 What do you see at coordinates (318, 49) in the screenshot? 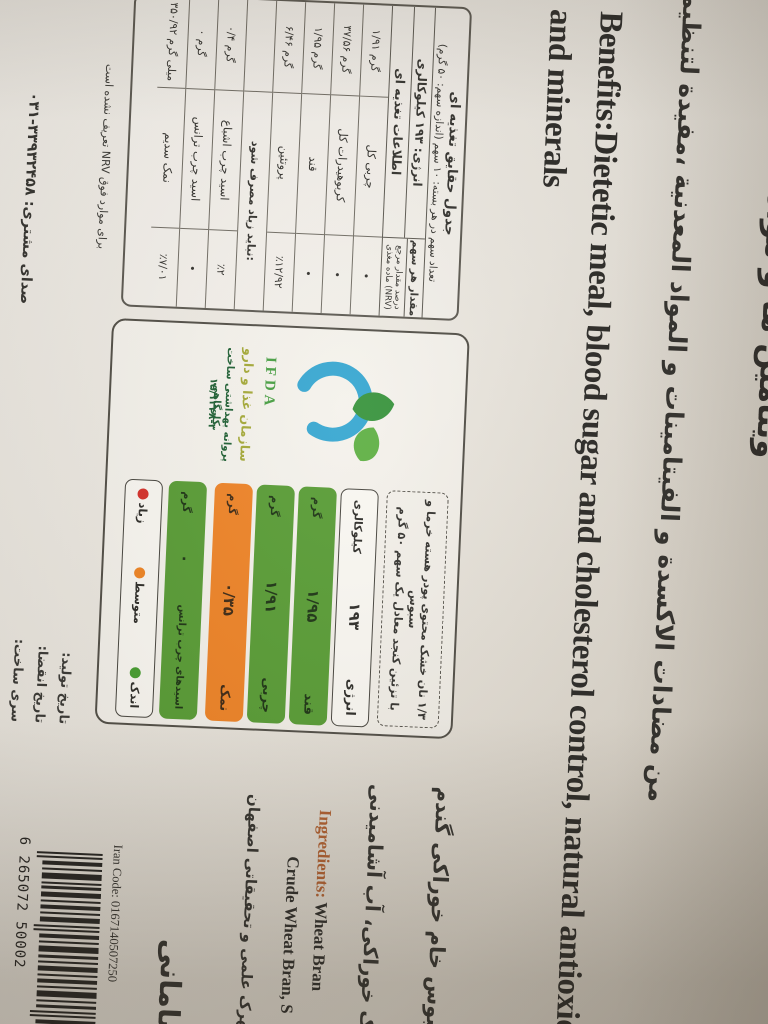
I see `row-amount: ۱/۹۵ گرم` at bounding box center [318, 49].